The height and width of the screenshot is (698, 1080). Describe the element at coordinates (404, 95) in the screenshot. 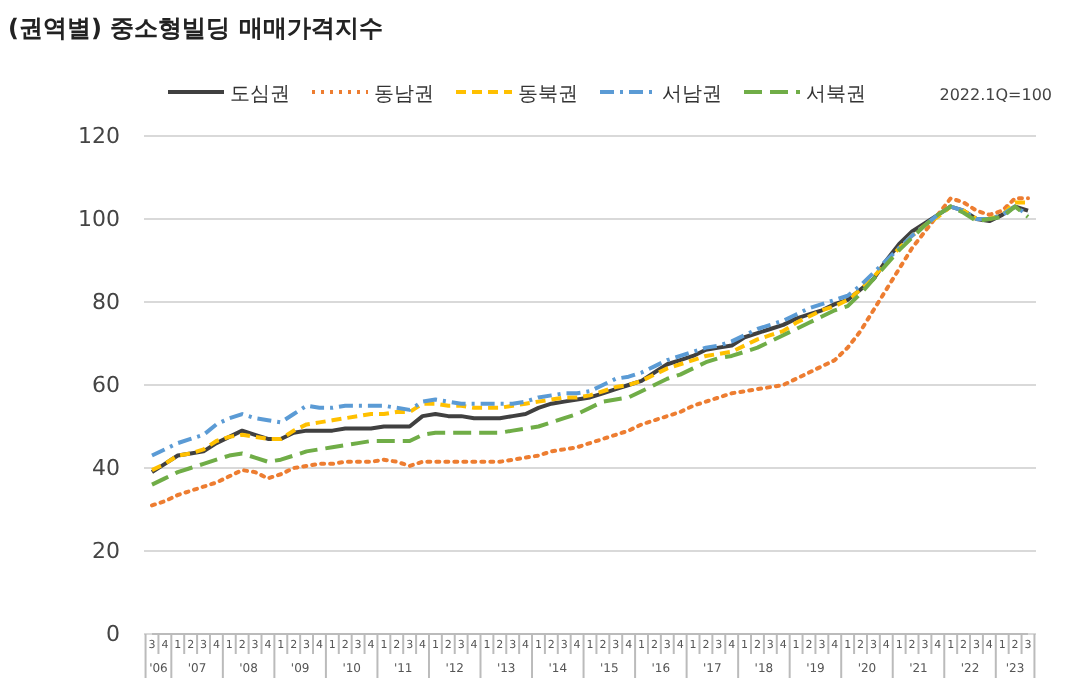

I see `legend-label: 동남권` at that location.